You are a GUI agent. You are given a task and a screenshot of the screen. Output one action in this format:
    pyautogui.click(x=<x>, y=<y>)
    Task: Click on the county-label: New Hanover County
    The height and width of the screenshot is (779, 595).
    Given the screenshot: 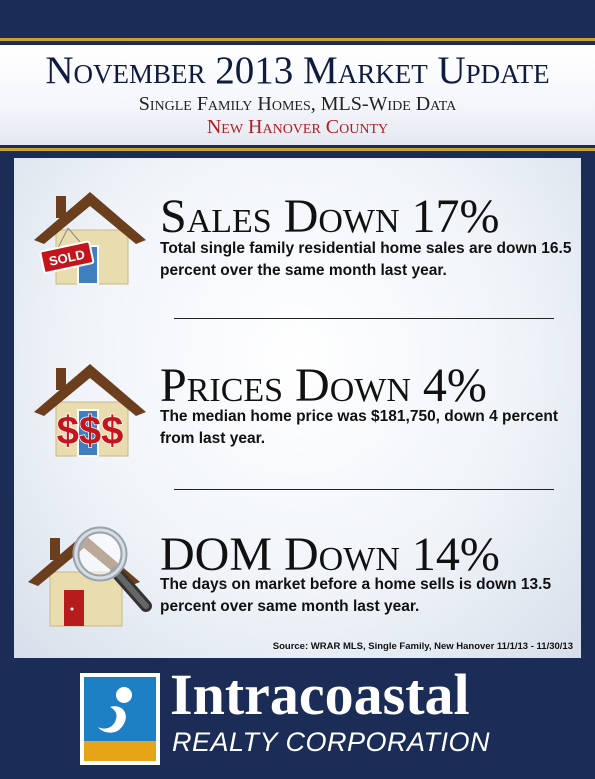 What is the action you would take?
    pyautogui.click(x=297, y=127)
    